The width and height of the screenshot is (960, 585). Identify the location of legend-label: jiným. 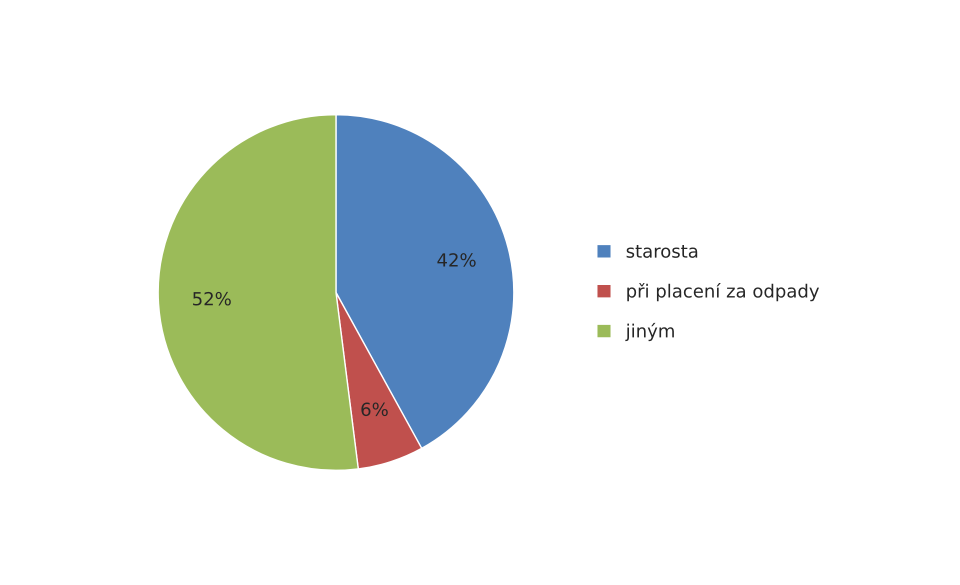
(649, 332).